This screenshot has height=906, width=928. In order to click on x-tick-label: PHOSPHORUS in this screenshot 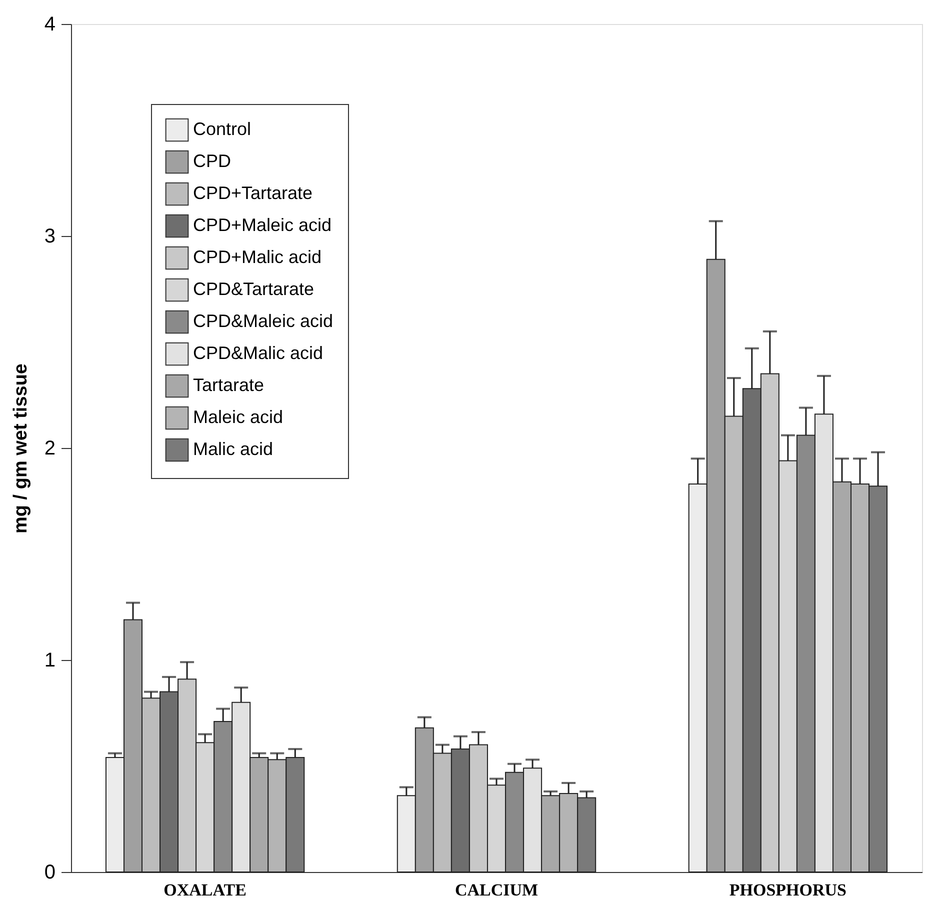, I will do `click(787, 890)`.